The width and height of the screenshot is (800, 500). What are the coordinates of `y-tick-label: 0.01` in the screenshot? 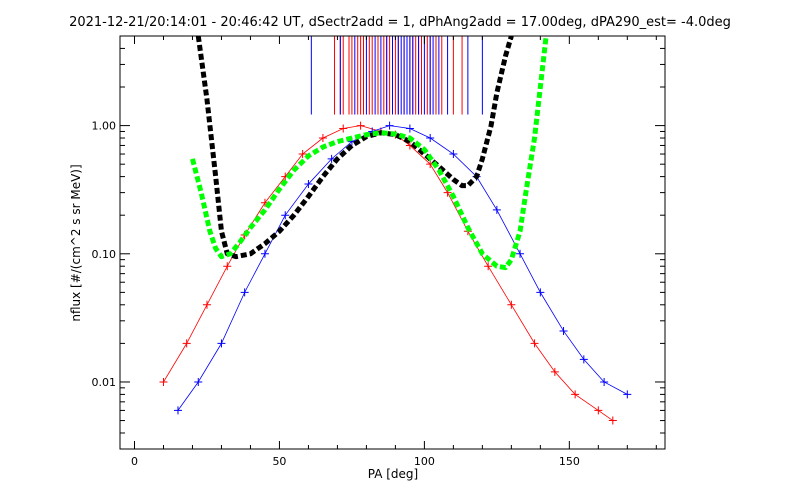 It's located at (104, 382).